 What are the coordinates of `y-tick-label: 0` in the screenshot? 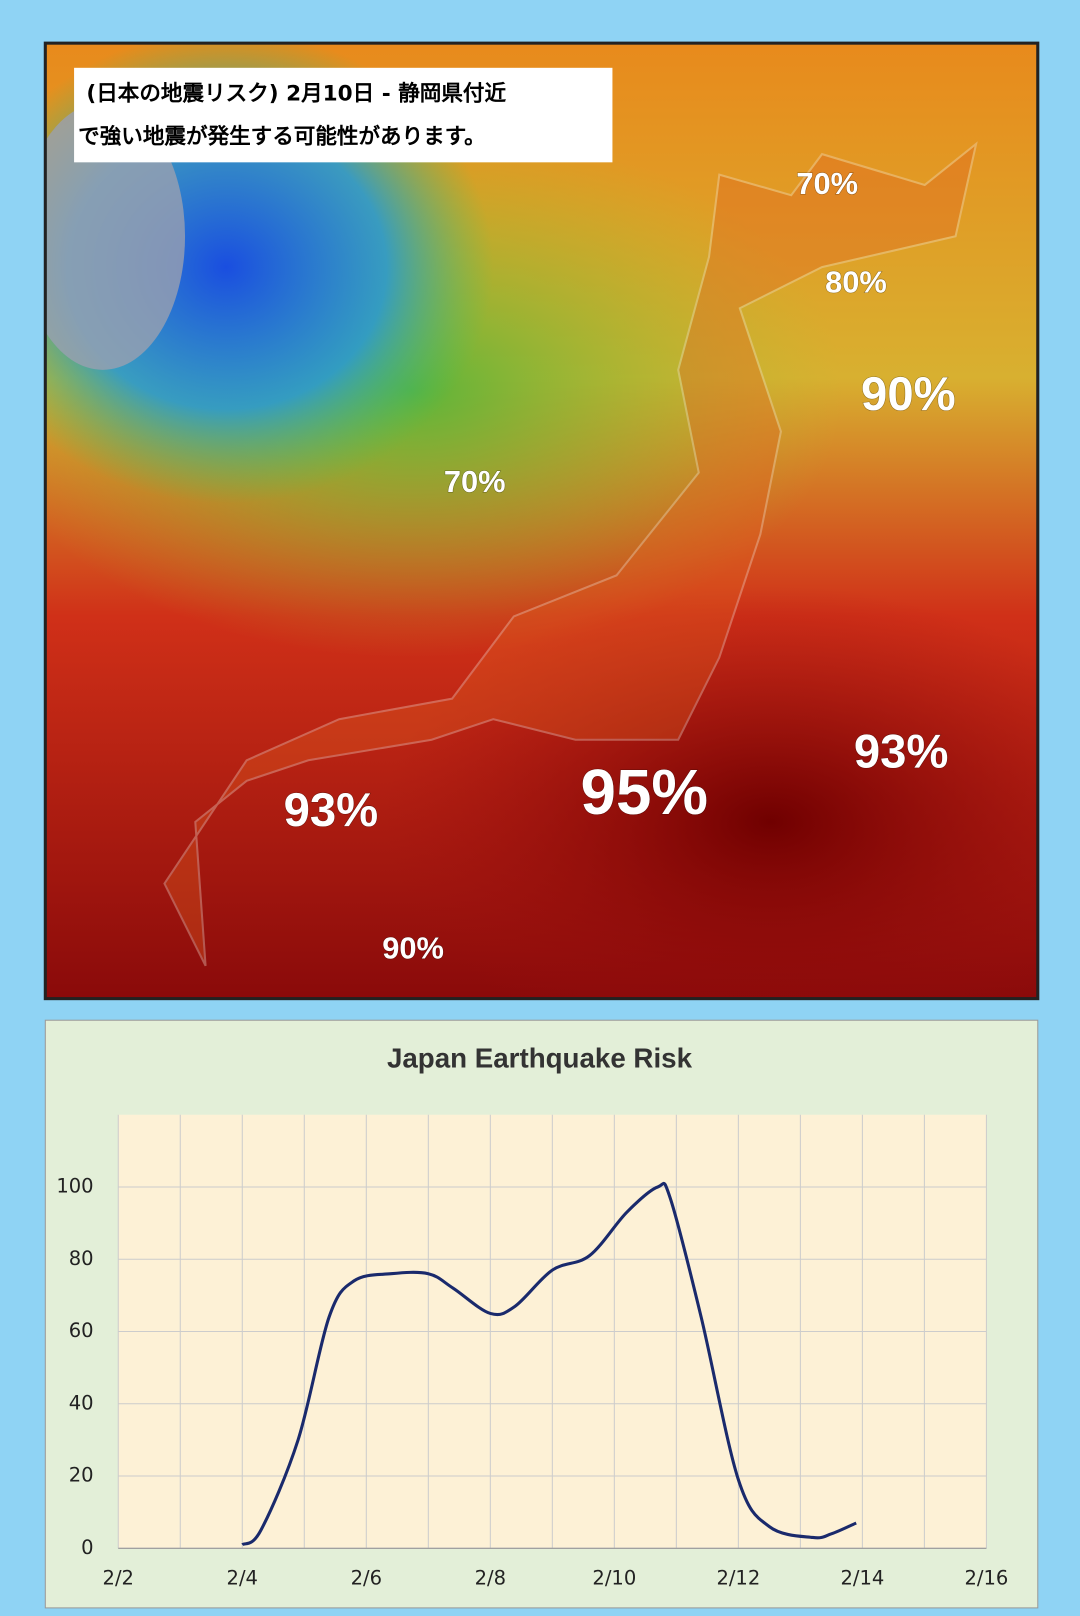 It's located at (87, 1547).